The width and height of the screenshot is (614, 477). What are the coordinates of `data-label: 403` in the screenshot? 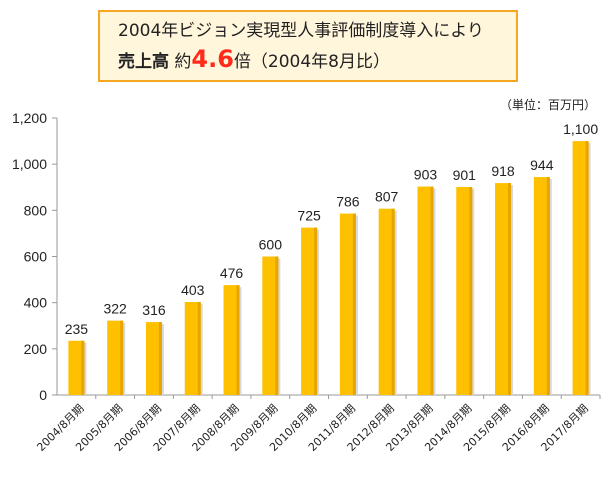 It's located at (193, 290).